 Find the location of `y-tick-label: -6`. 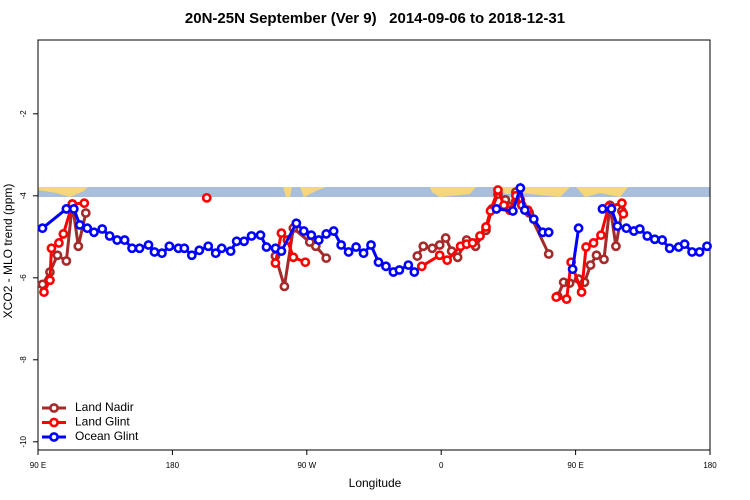

y-tick-label: -6 is located at coordinates (23, 278).